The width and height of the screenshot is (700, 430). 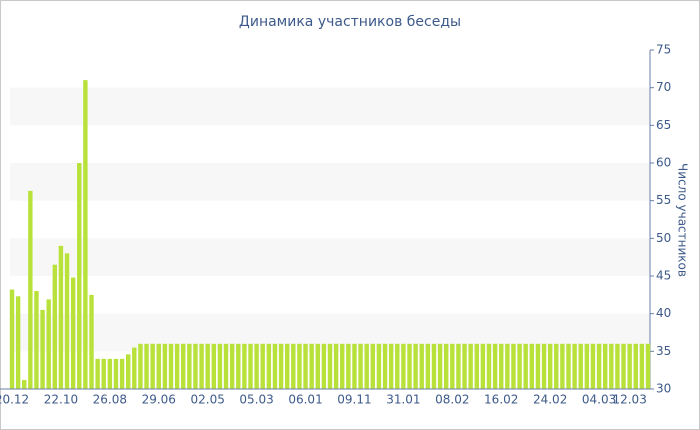 What do you see at coordinates (663, 125) in the screenshot?
I see `y-tick-label: 65` at bounding box center [663, 125].